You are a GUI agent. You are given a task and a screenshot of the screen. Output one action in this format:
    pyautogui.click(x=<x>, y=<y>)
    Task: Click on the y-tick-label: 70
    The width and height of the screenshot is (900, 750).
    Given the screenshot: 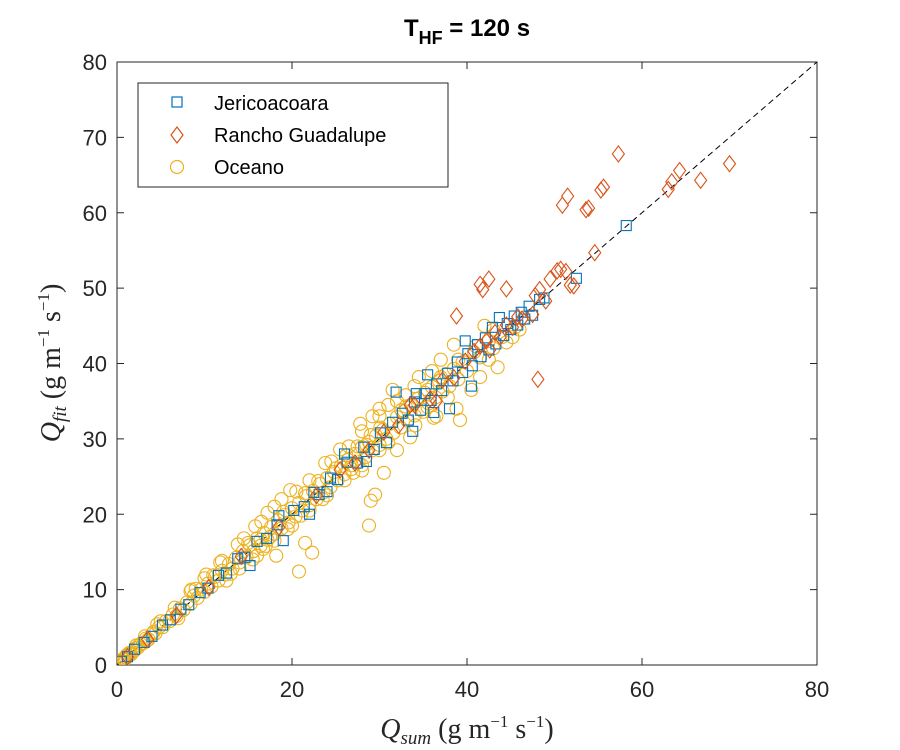 What is the action you would take?
    pyautogui.click(x=95, y=137)
    